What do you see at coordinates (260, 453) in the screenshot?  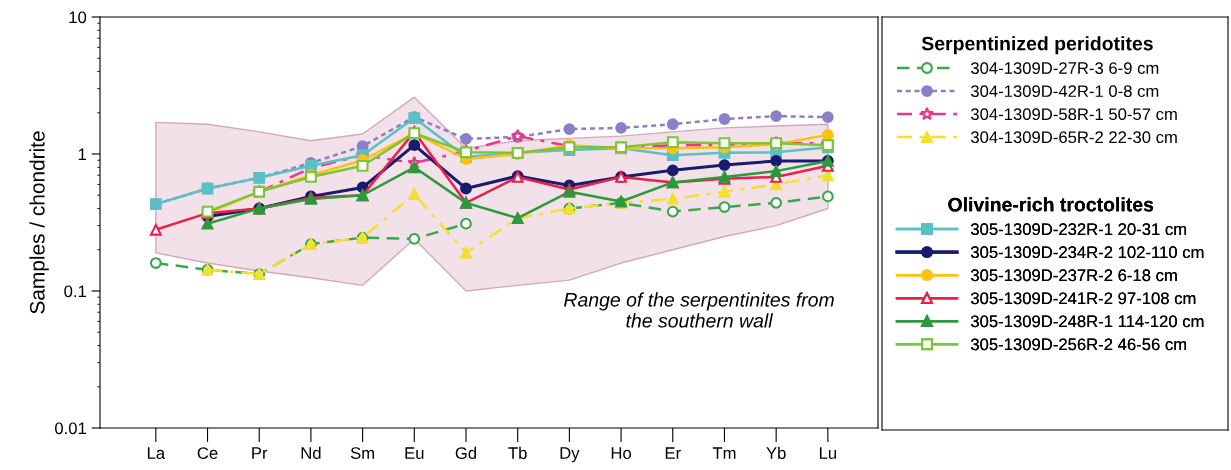 I see `x-tick-label: Pr` at bounding box center [260, 453].